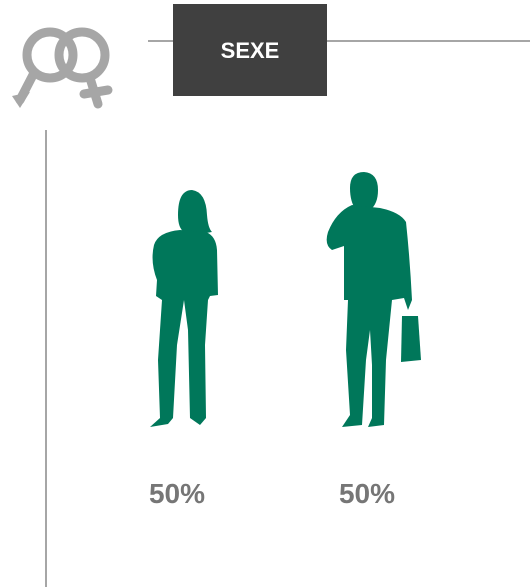  I want to click on title: SEXE, so click(250, 50).